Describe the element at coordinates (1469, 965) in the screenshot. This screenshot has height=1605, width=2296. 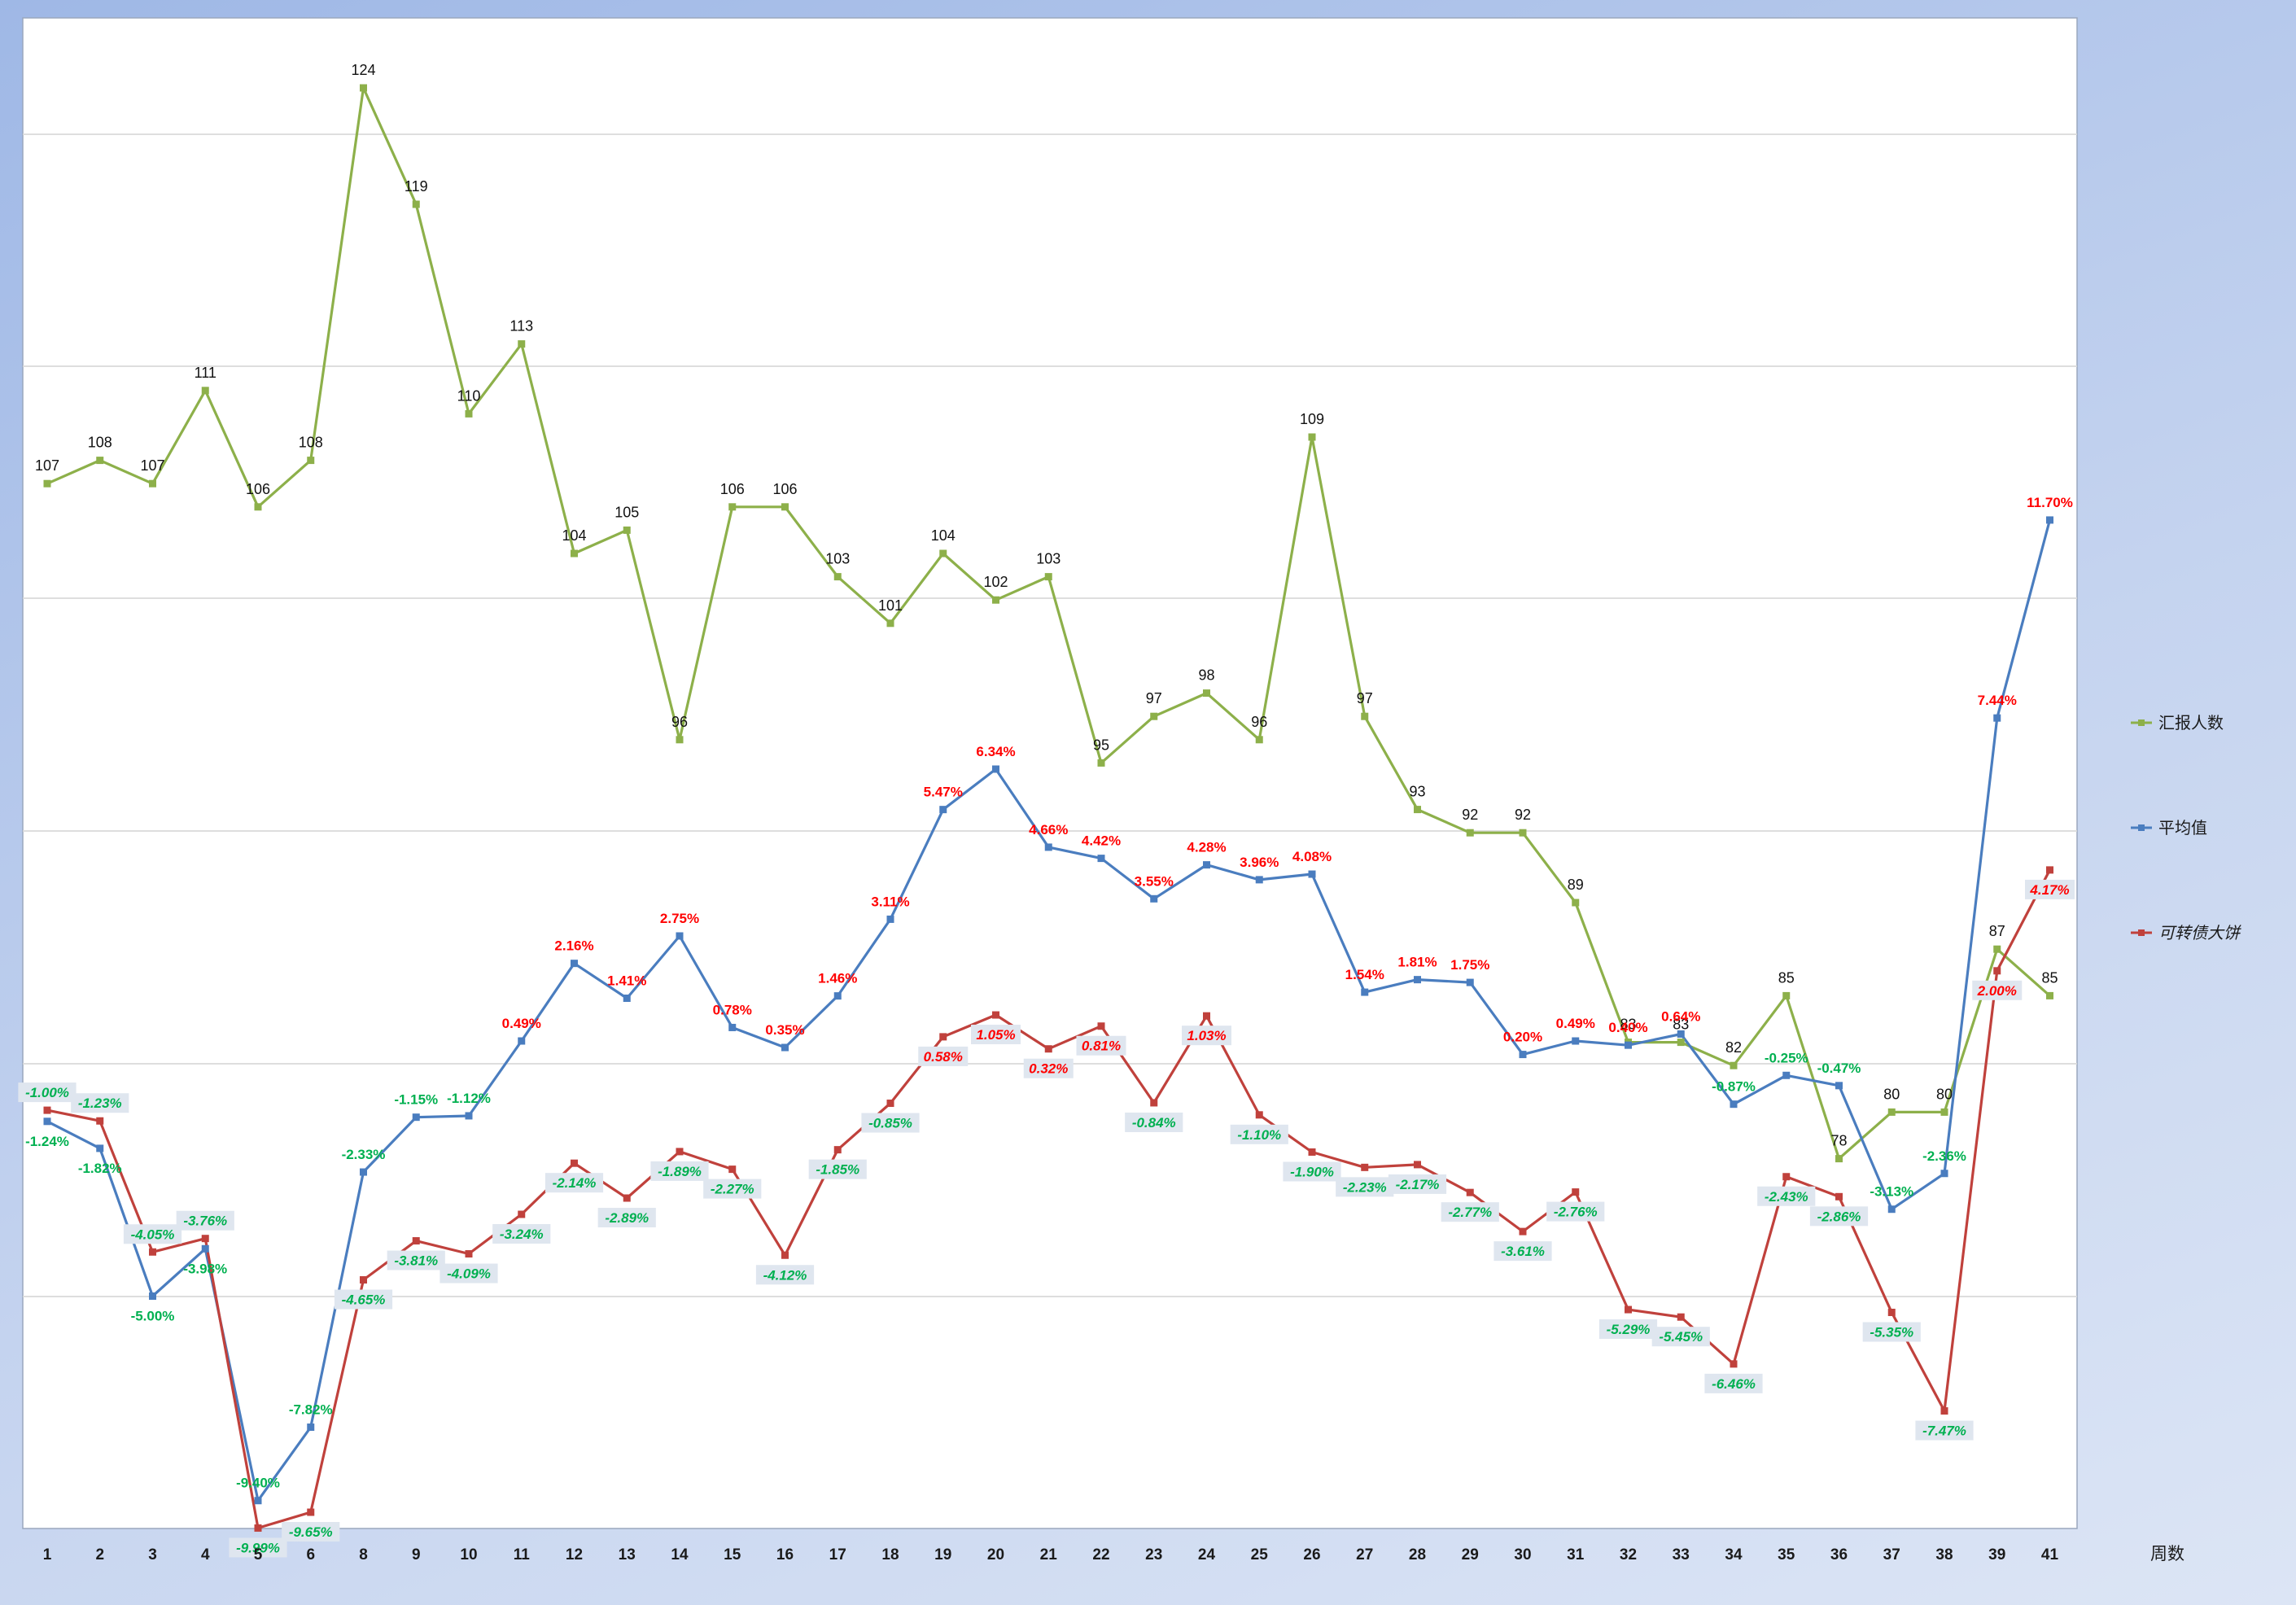
I see `data-label-avg: 1.75%` at that location.